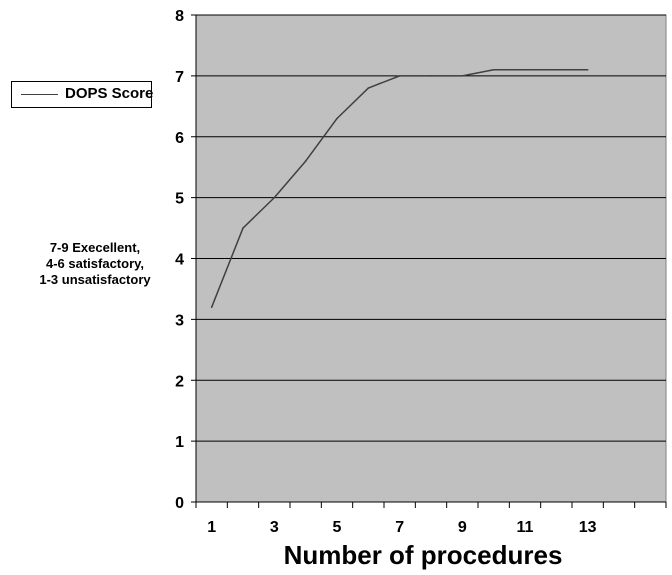  What do you see at coordinates (179, 381) in the screenshot?
I see `y-tick-label: 2` at bounding box center [179, 381].